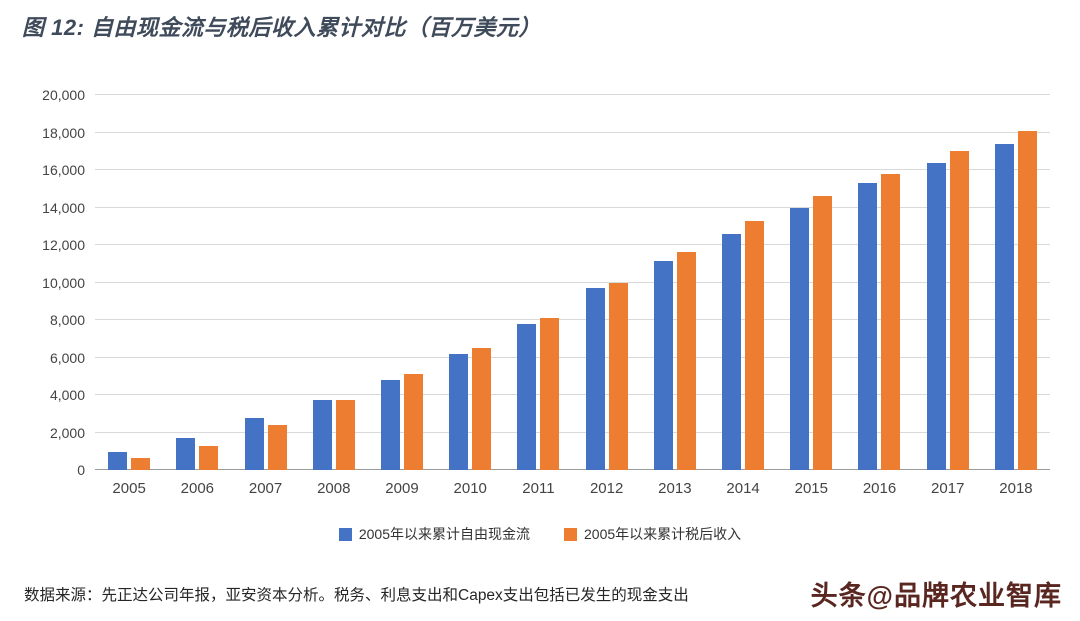 This screenshot has height=621, width=1080. I want to click on legend-label: 2005年以来累计自由现金流, so click(444, 534).